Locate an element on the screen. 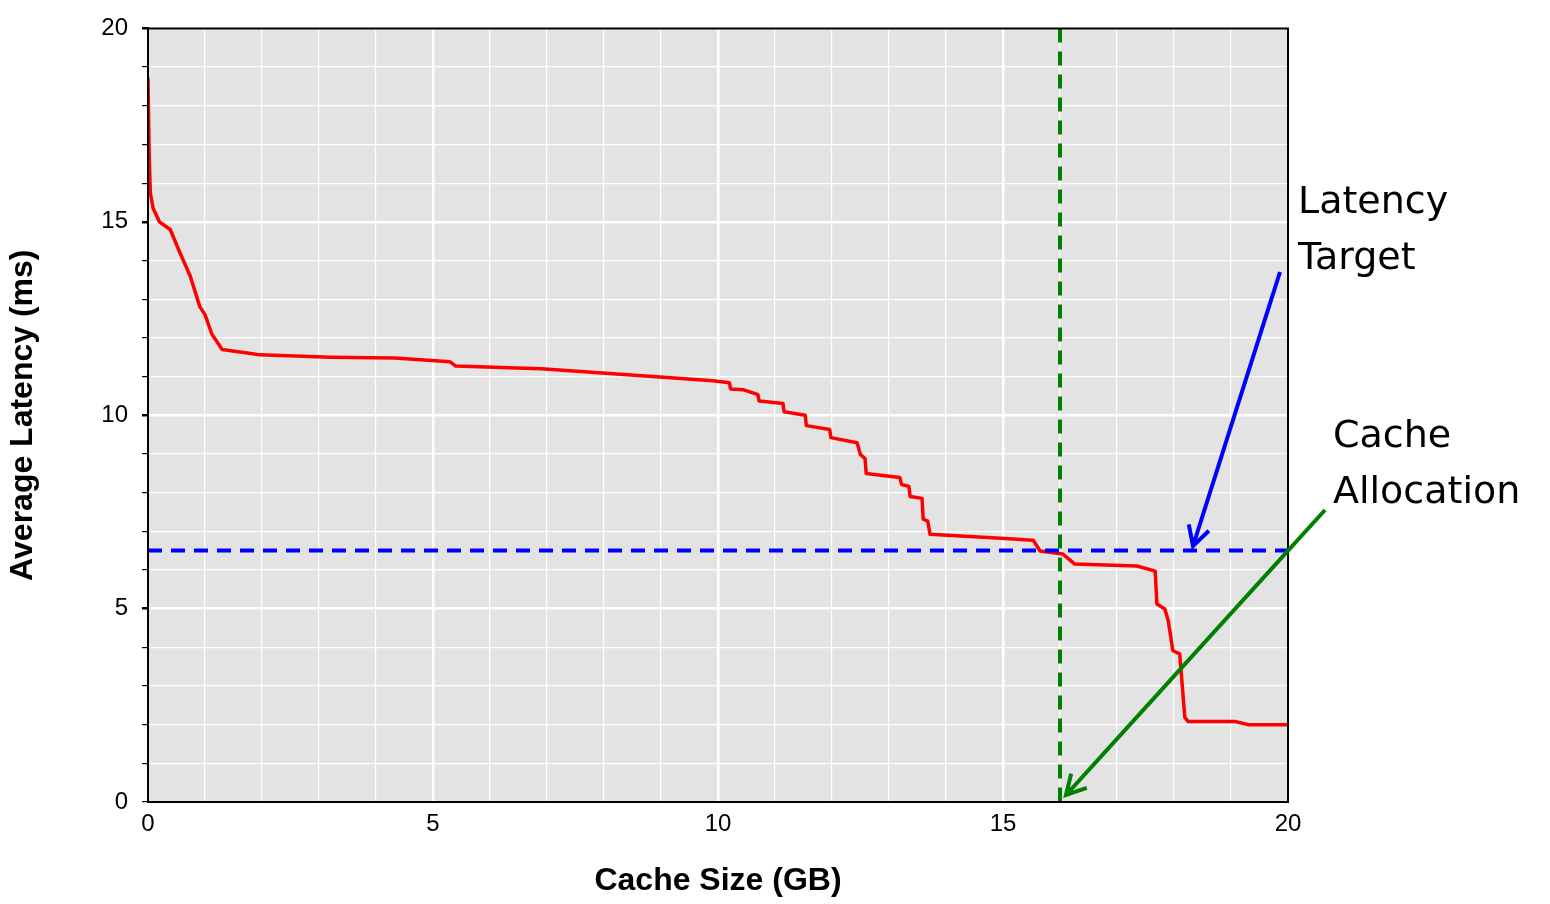  y-tick-label: 20 is located at coordinates (114, 27).